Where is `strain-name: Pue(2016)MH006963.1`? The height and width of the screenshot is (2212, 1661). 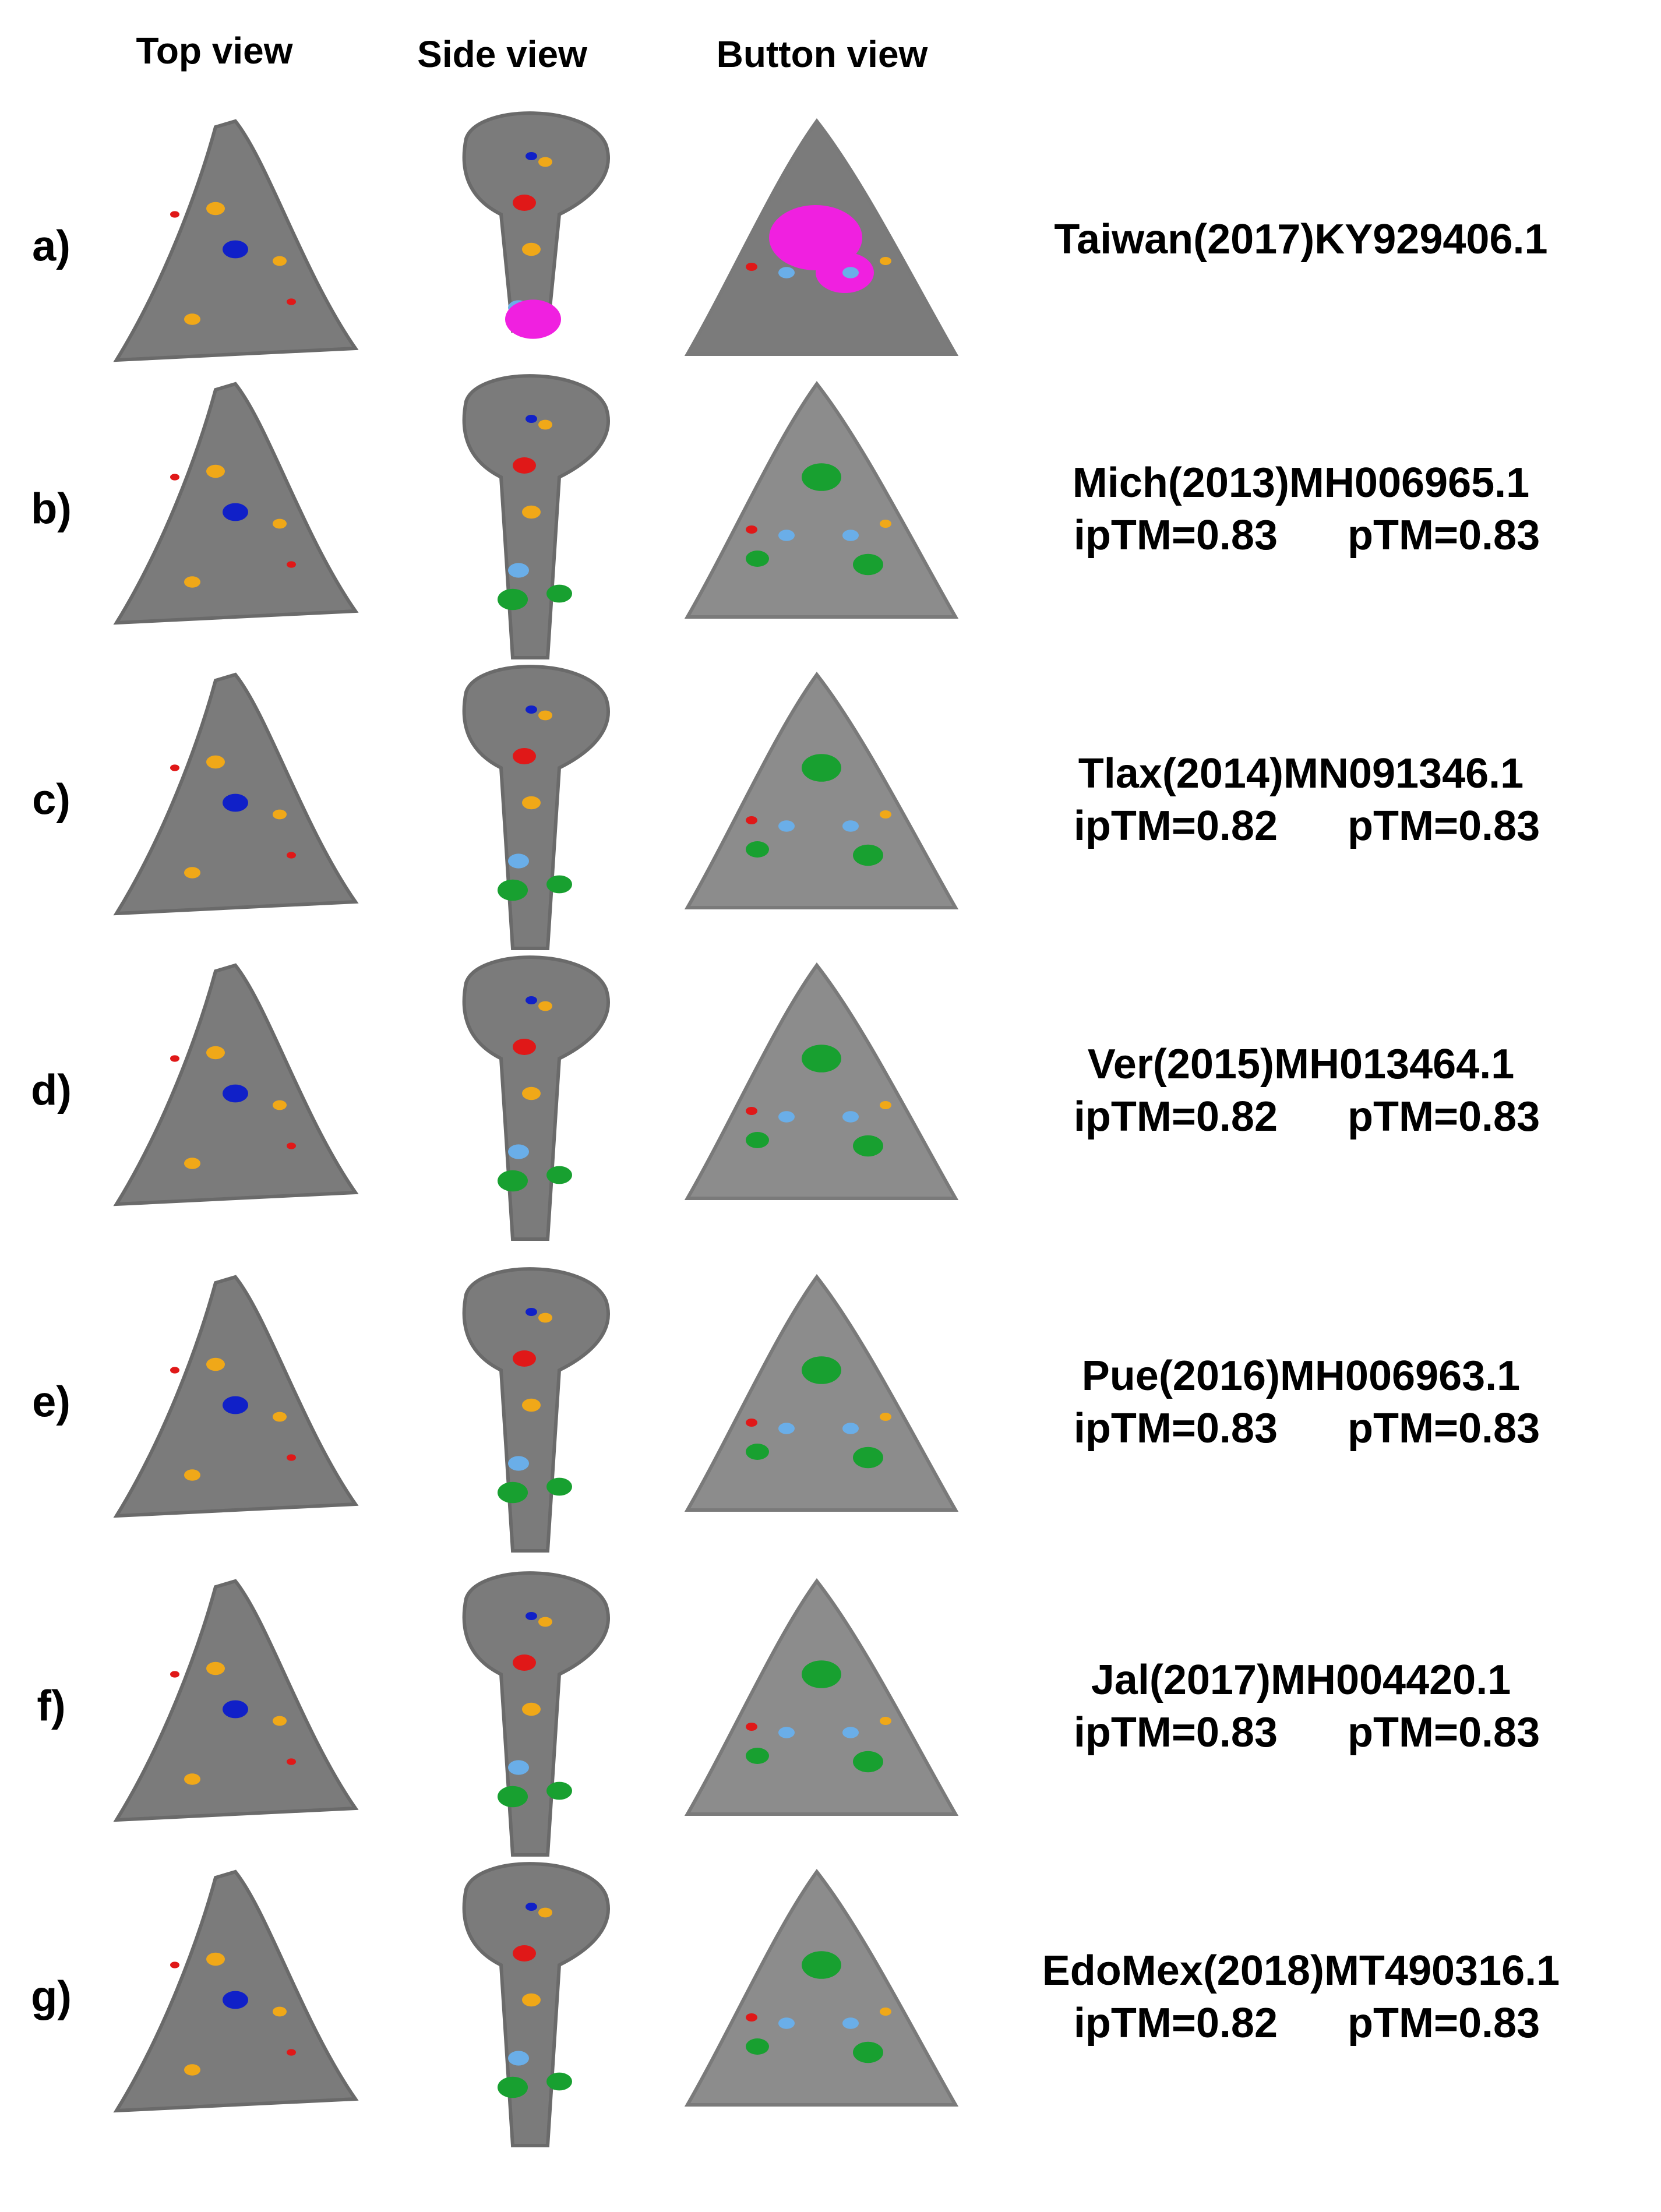
strain-name: Pue(2016)MH006963.1 is located at coordinates (1301, 1376).